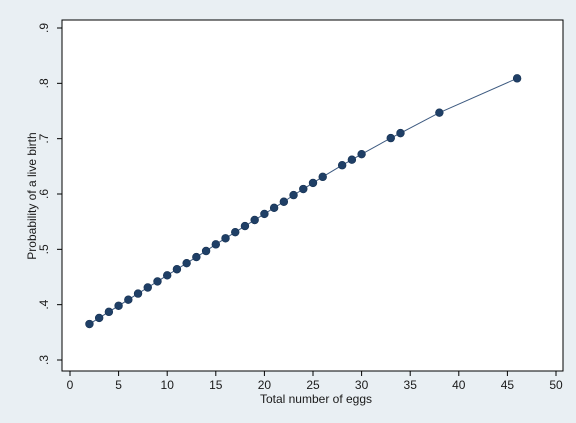  I want to click on y-tick-label: .9, so click(44, 28).